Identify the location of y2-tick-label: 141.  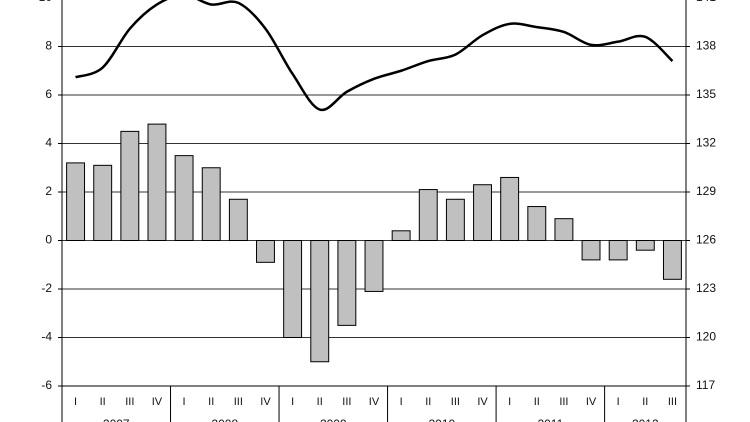
(706, 2).